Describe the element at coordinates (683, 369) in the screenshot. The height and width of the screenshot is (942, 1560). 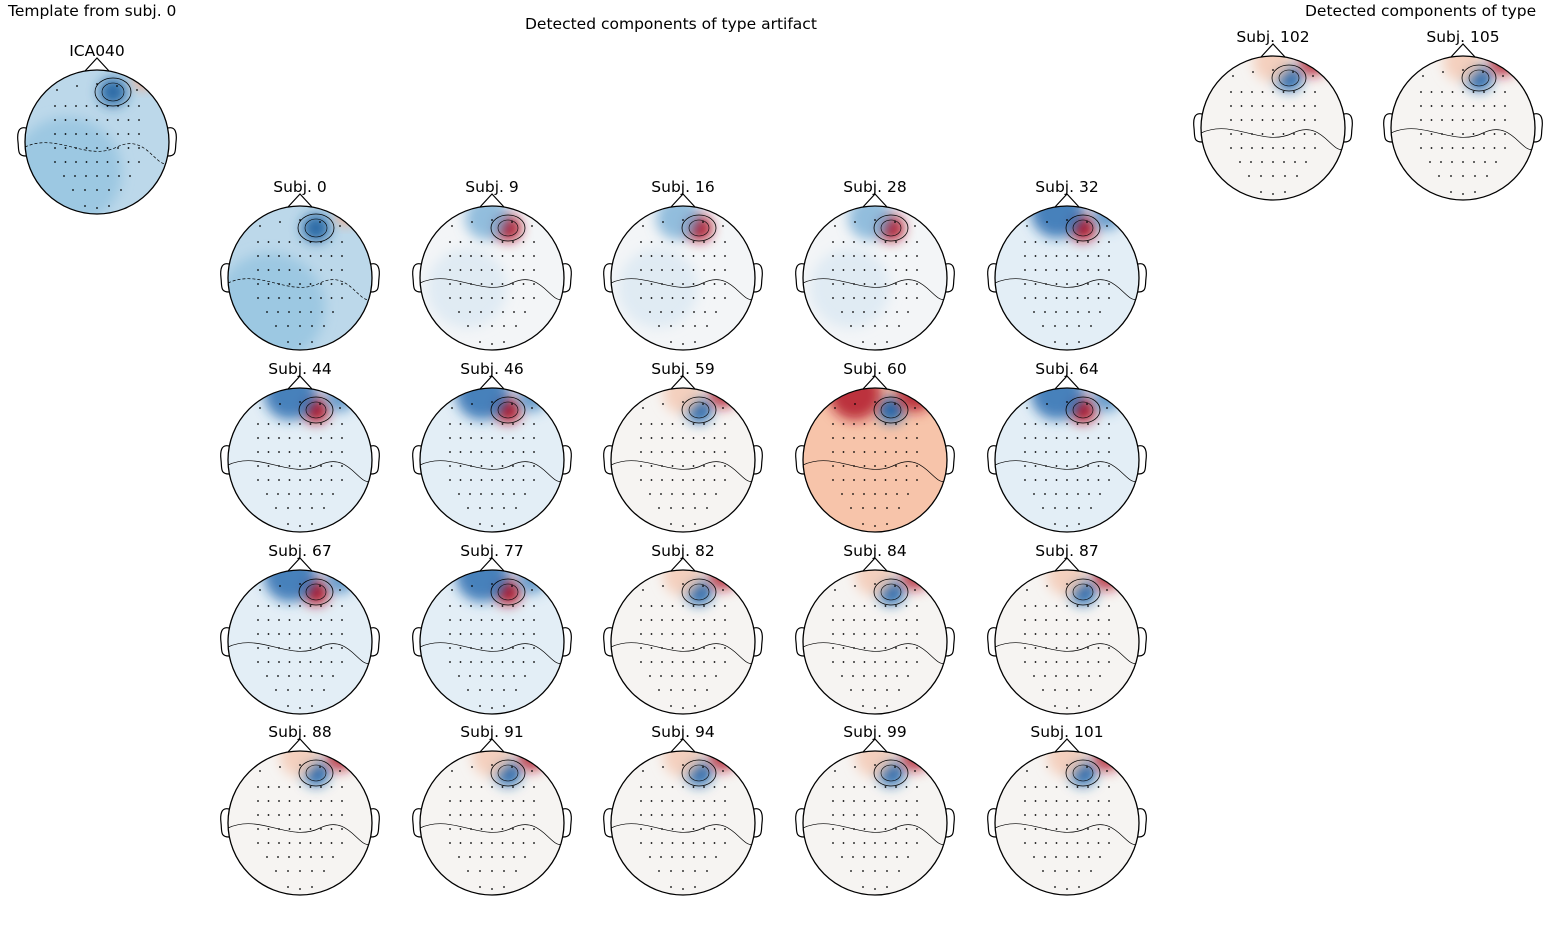
I see `topomap-title: Subj. 59` at that location.